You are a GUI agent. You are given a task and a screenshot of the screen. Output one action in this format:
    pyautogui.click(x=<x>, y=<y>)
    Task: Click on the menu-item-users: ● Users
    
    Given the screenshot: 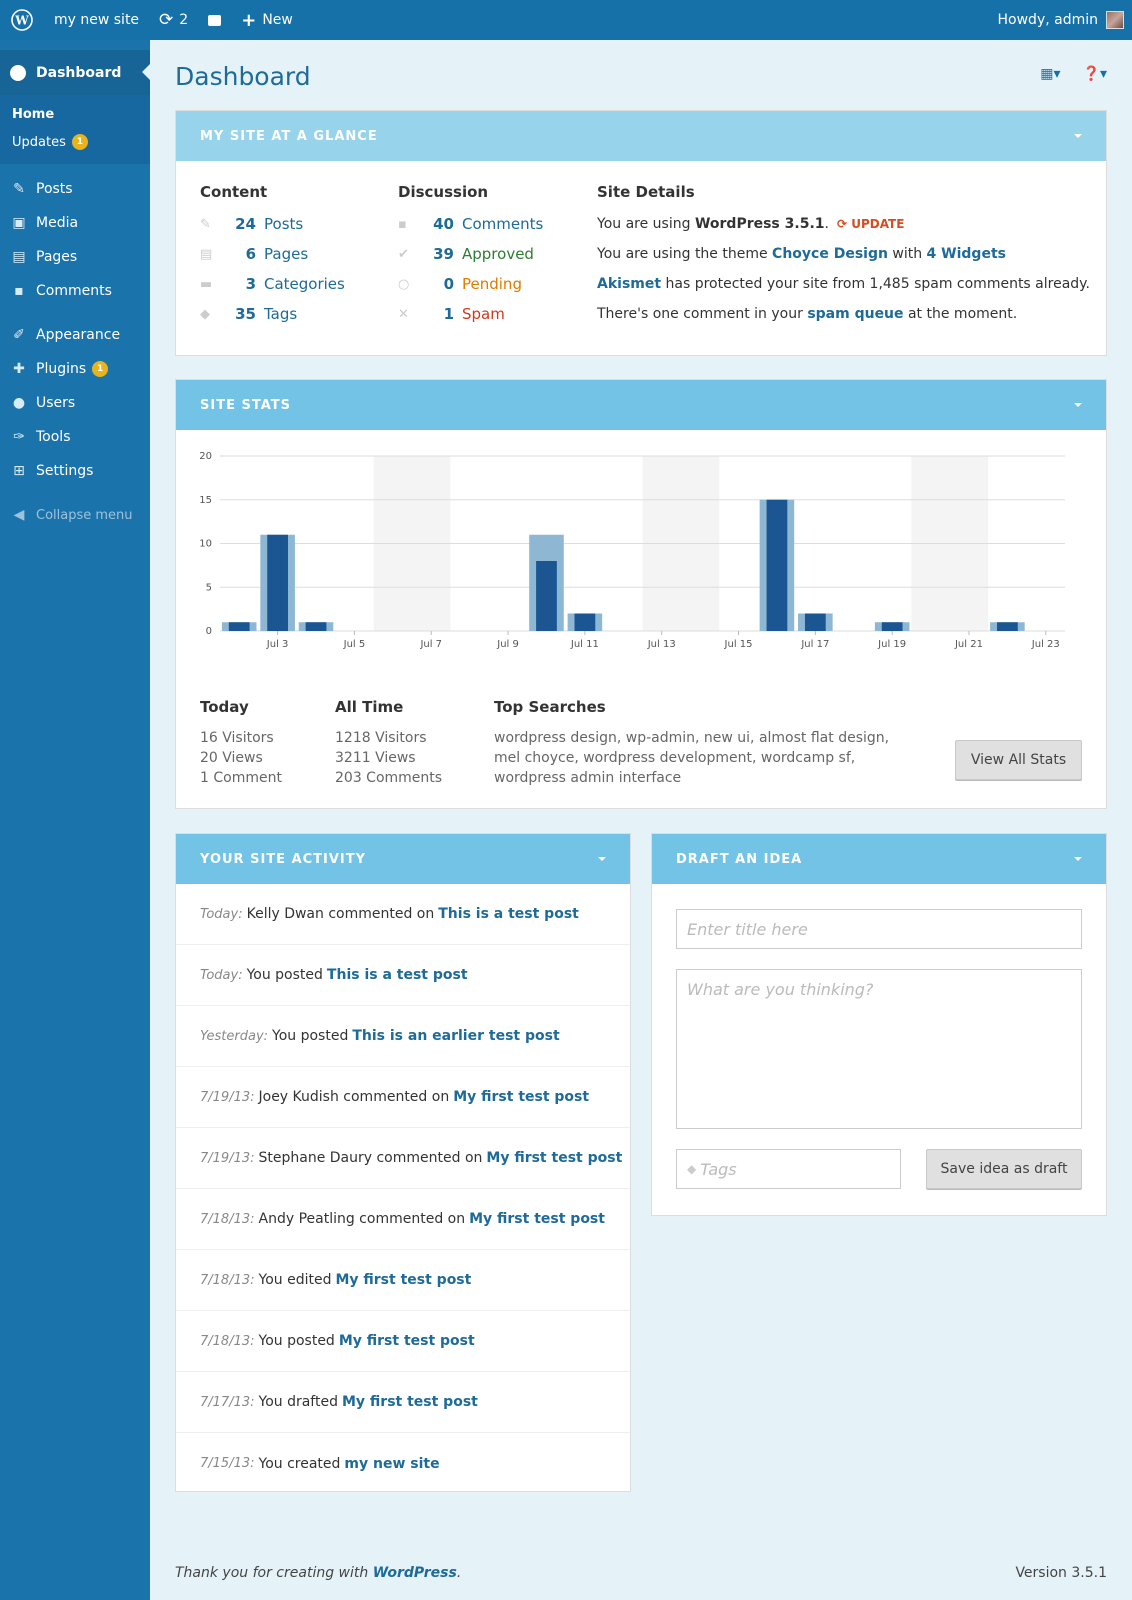 What is the action you would take?
    pyautogui.click(x=75, y=403)
    